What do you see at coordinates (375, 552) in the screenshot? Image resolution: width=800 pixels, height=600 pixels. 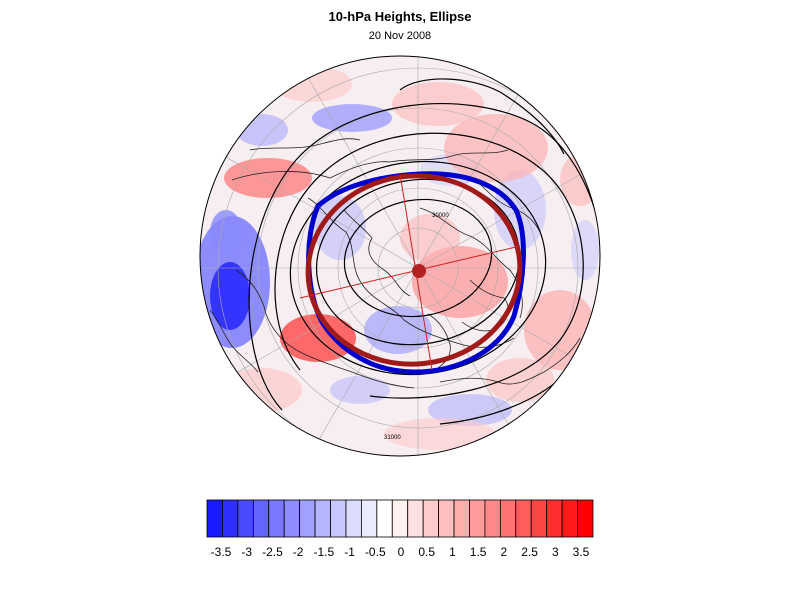 I see `colorbar-tick-label: -0.5` at bounding box center [375, 552].